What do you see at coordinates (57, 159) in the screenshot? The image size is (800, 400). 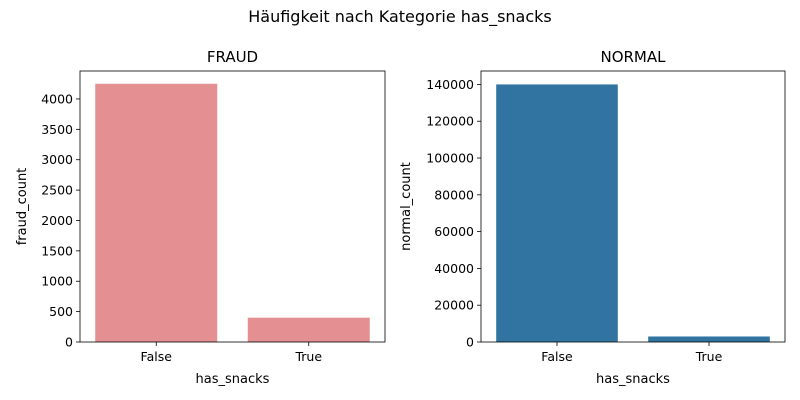 I see `fraud-ytick-label: 3000` at bounding box center [57, 159].